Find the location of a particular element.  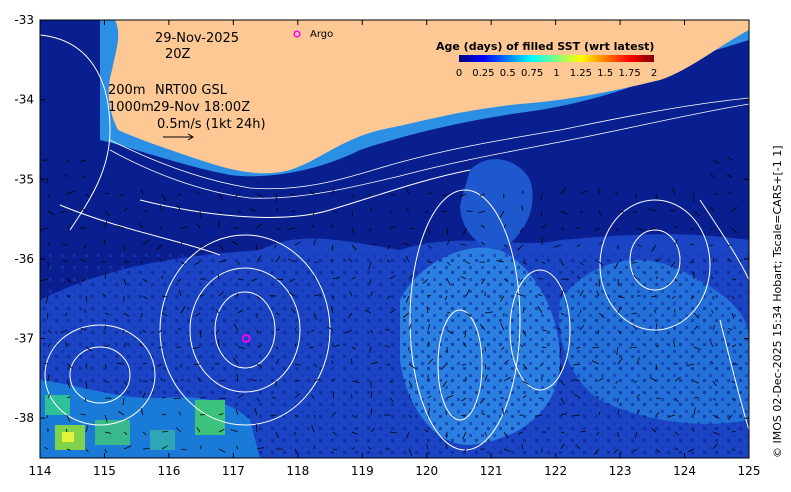

colorbar-title: Age (days) of filled SST (wrt latest) is located at coordinates (545, 46).